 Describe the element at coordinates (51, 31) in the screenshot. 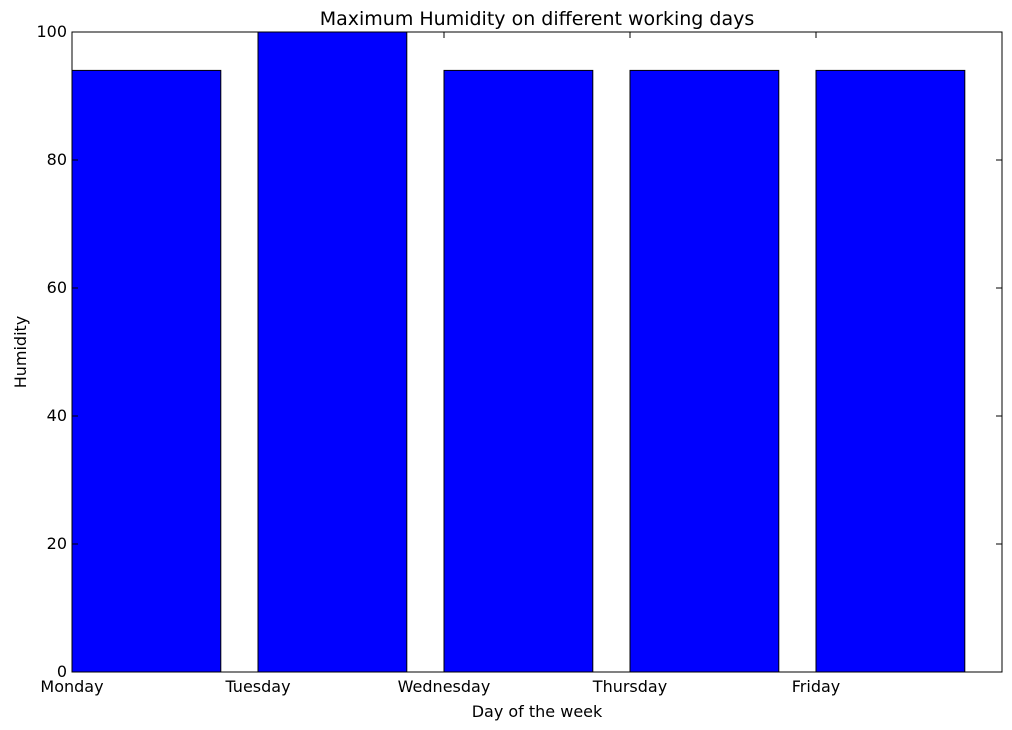

I see `y-tick-label: 100` at that location.